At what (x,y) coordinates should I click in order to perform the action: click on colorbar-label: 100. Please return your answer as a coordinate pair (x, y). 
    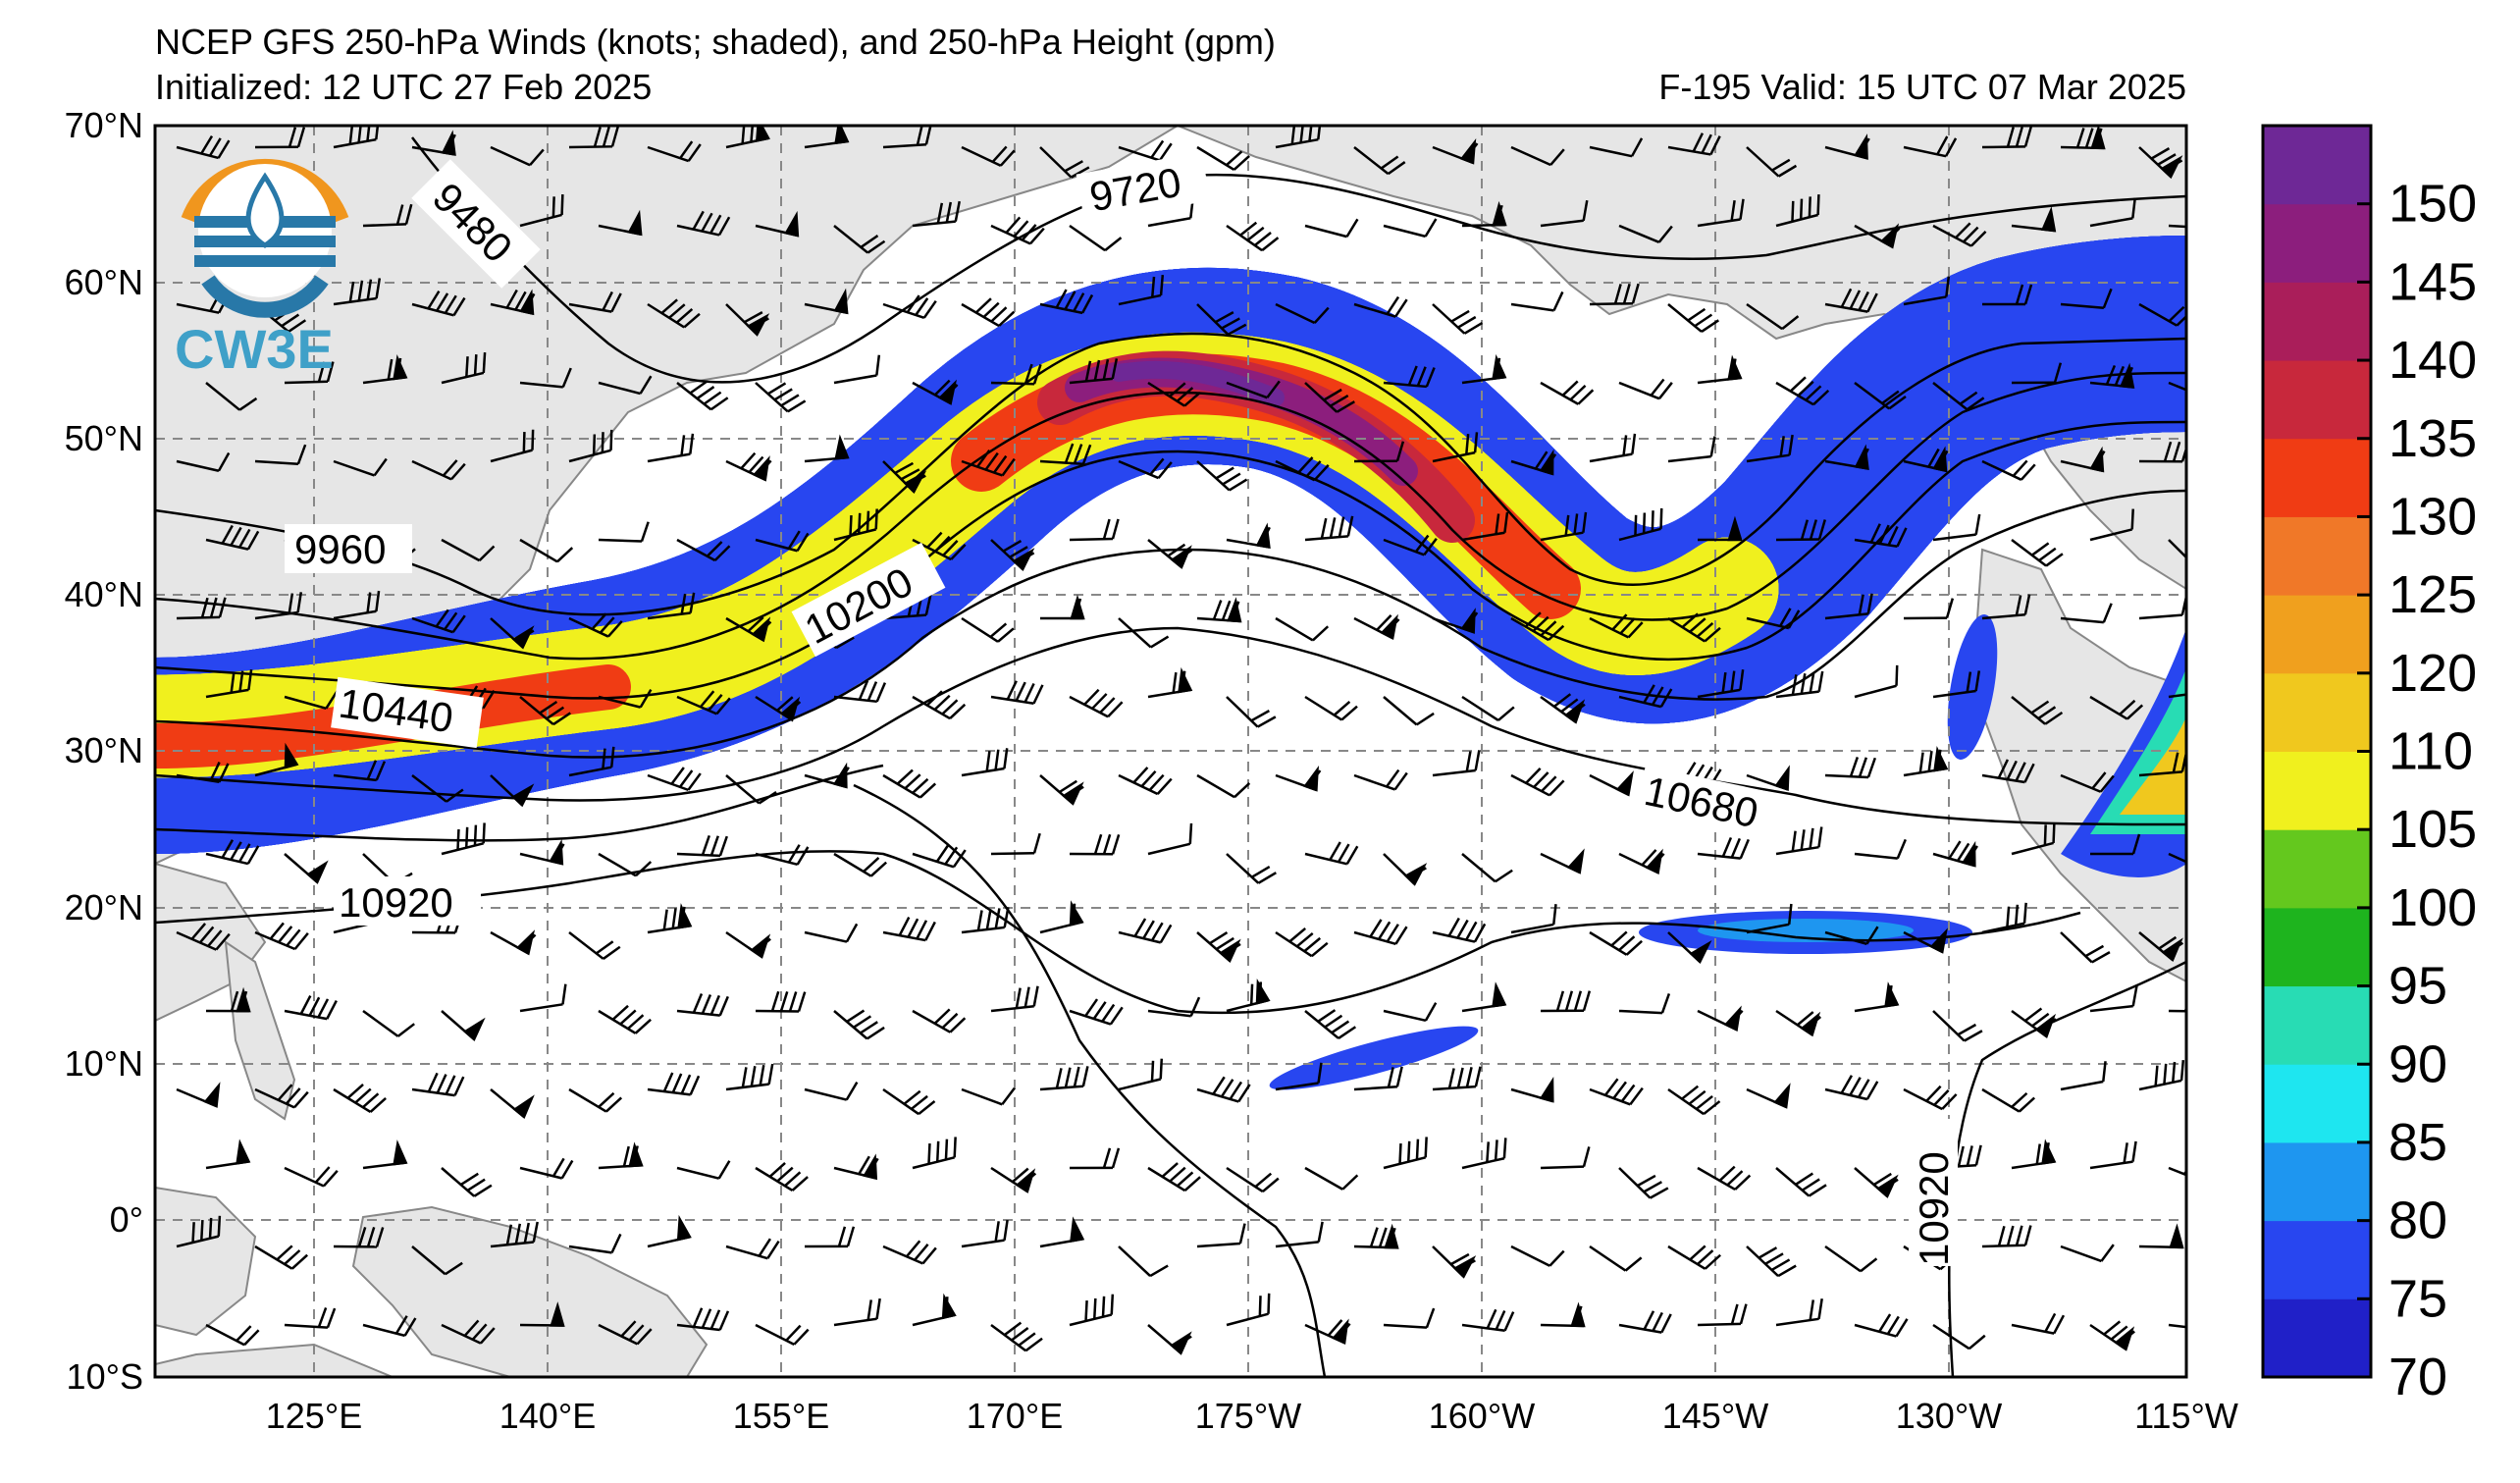
    Looking at the image, I should click on (2433, 908).